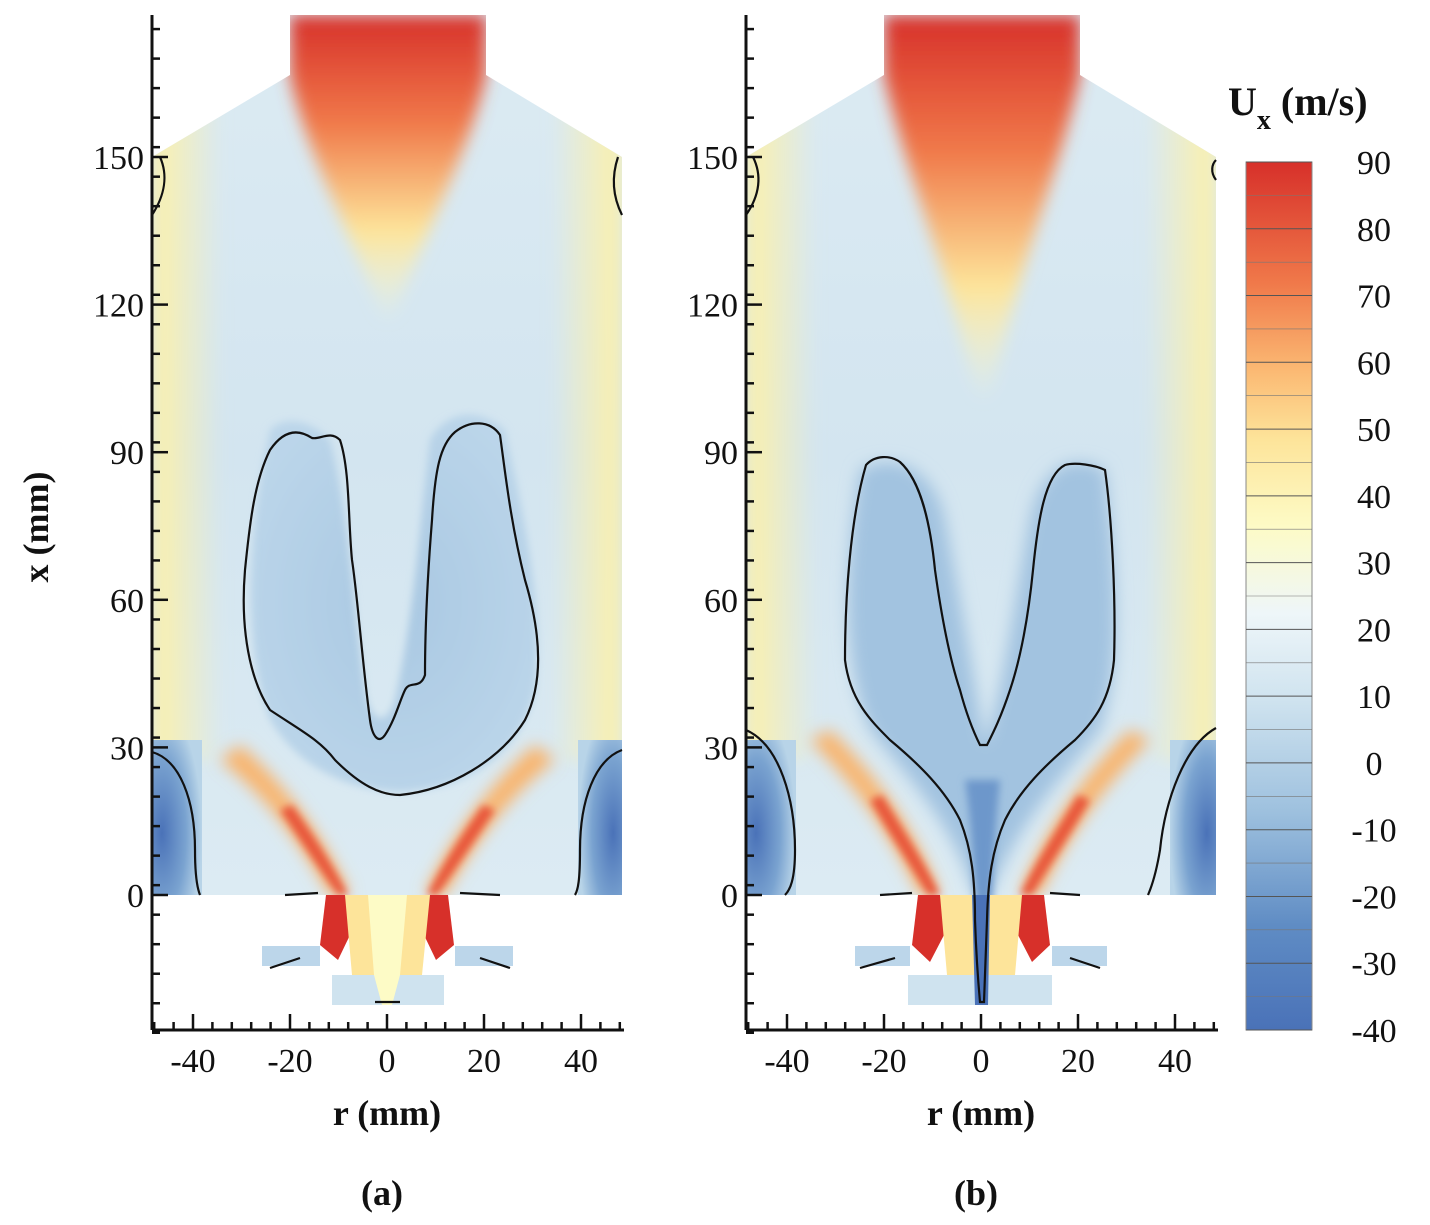 This screenshot has width=1430, height=1225. What do you see at coordinates (976, 1193) in the screenshot?
I see `panel-b-label: (b)` at bounding box center [976, 1193].